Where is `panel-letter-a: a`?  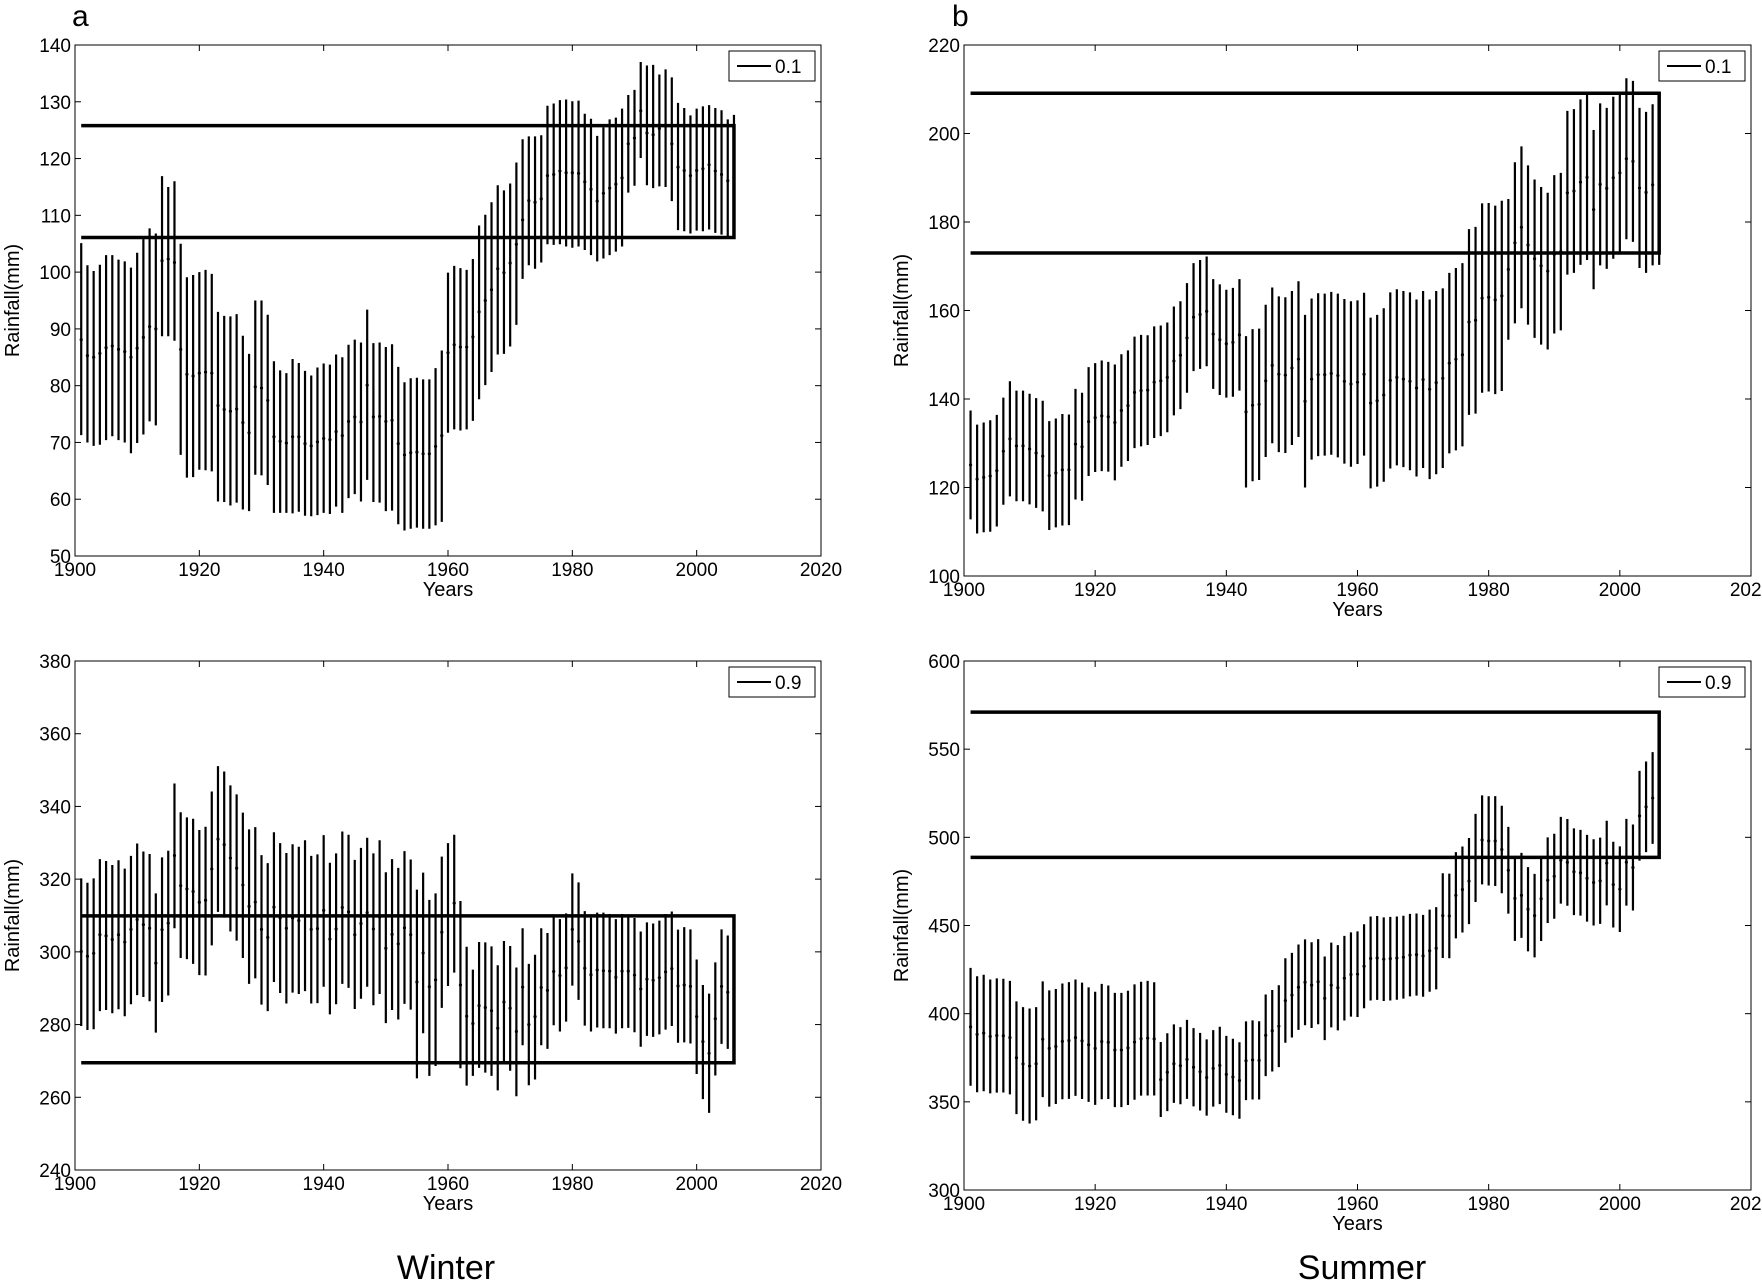 panel-letter-a: a is located at coordinates (80, 16).